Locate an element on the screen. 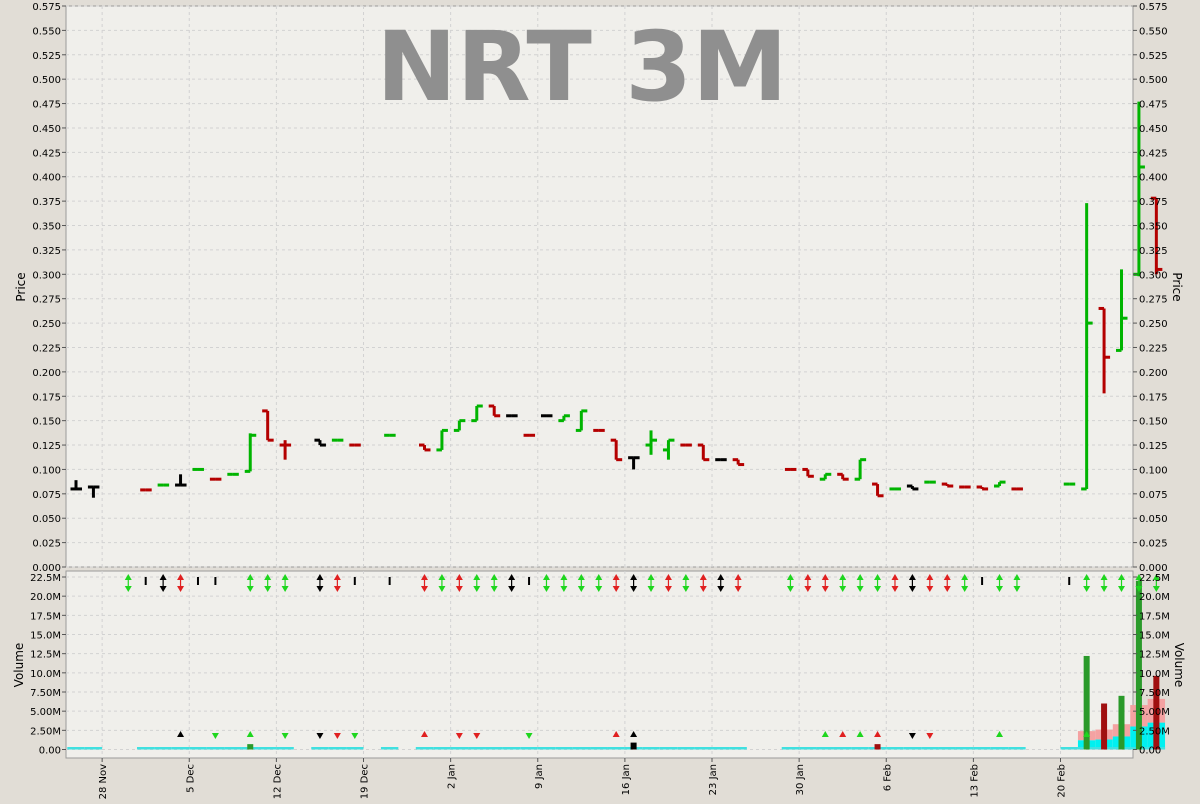 Image resolution: width=1200 pixels, height=804 pixels. price-tick-label-left: 0.375 is located at coordinates (46, 202).